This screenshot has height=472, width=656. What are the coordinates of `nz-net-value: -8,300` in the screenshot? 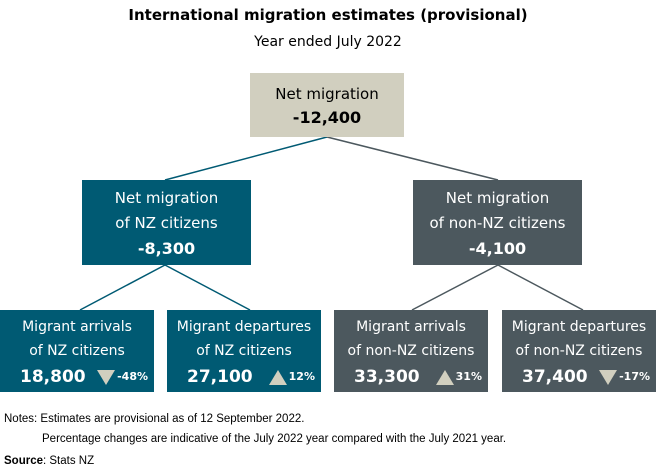 It's located at (166, 248).